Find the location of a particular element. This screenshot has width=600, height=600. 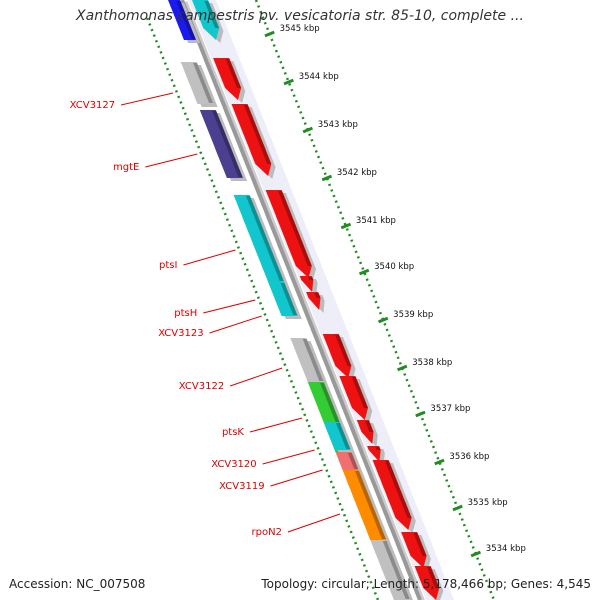

gene-red-10-edge is located at coordinates (398, 489).